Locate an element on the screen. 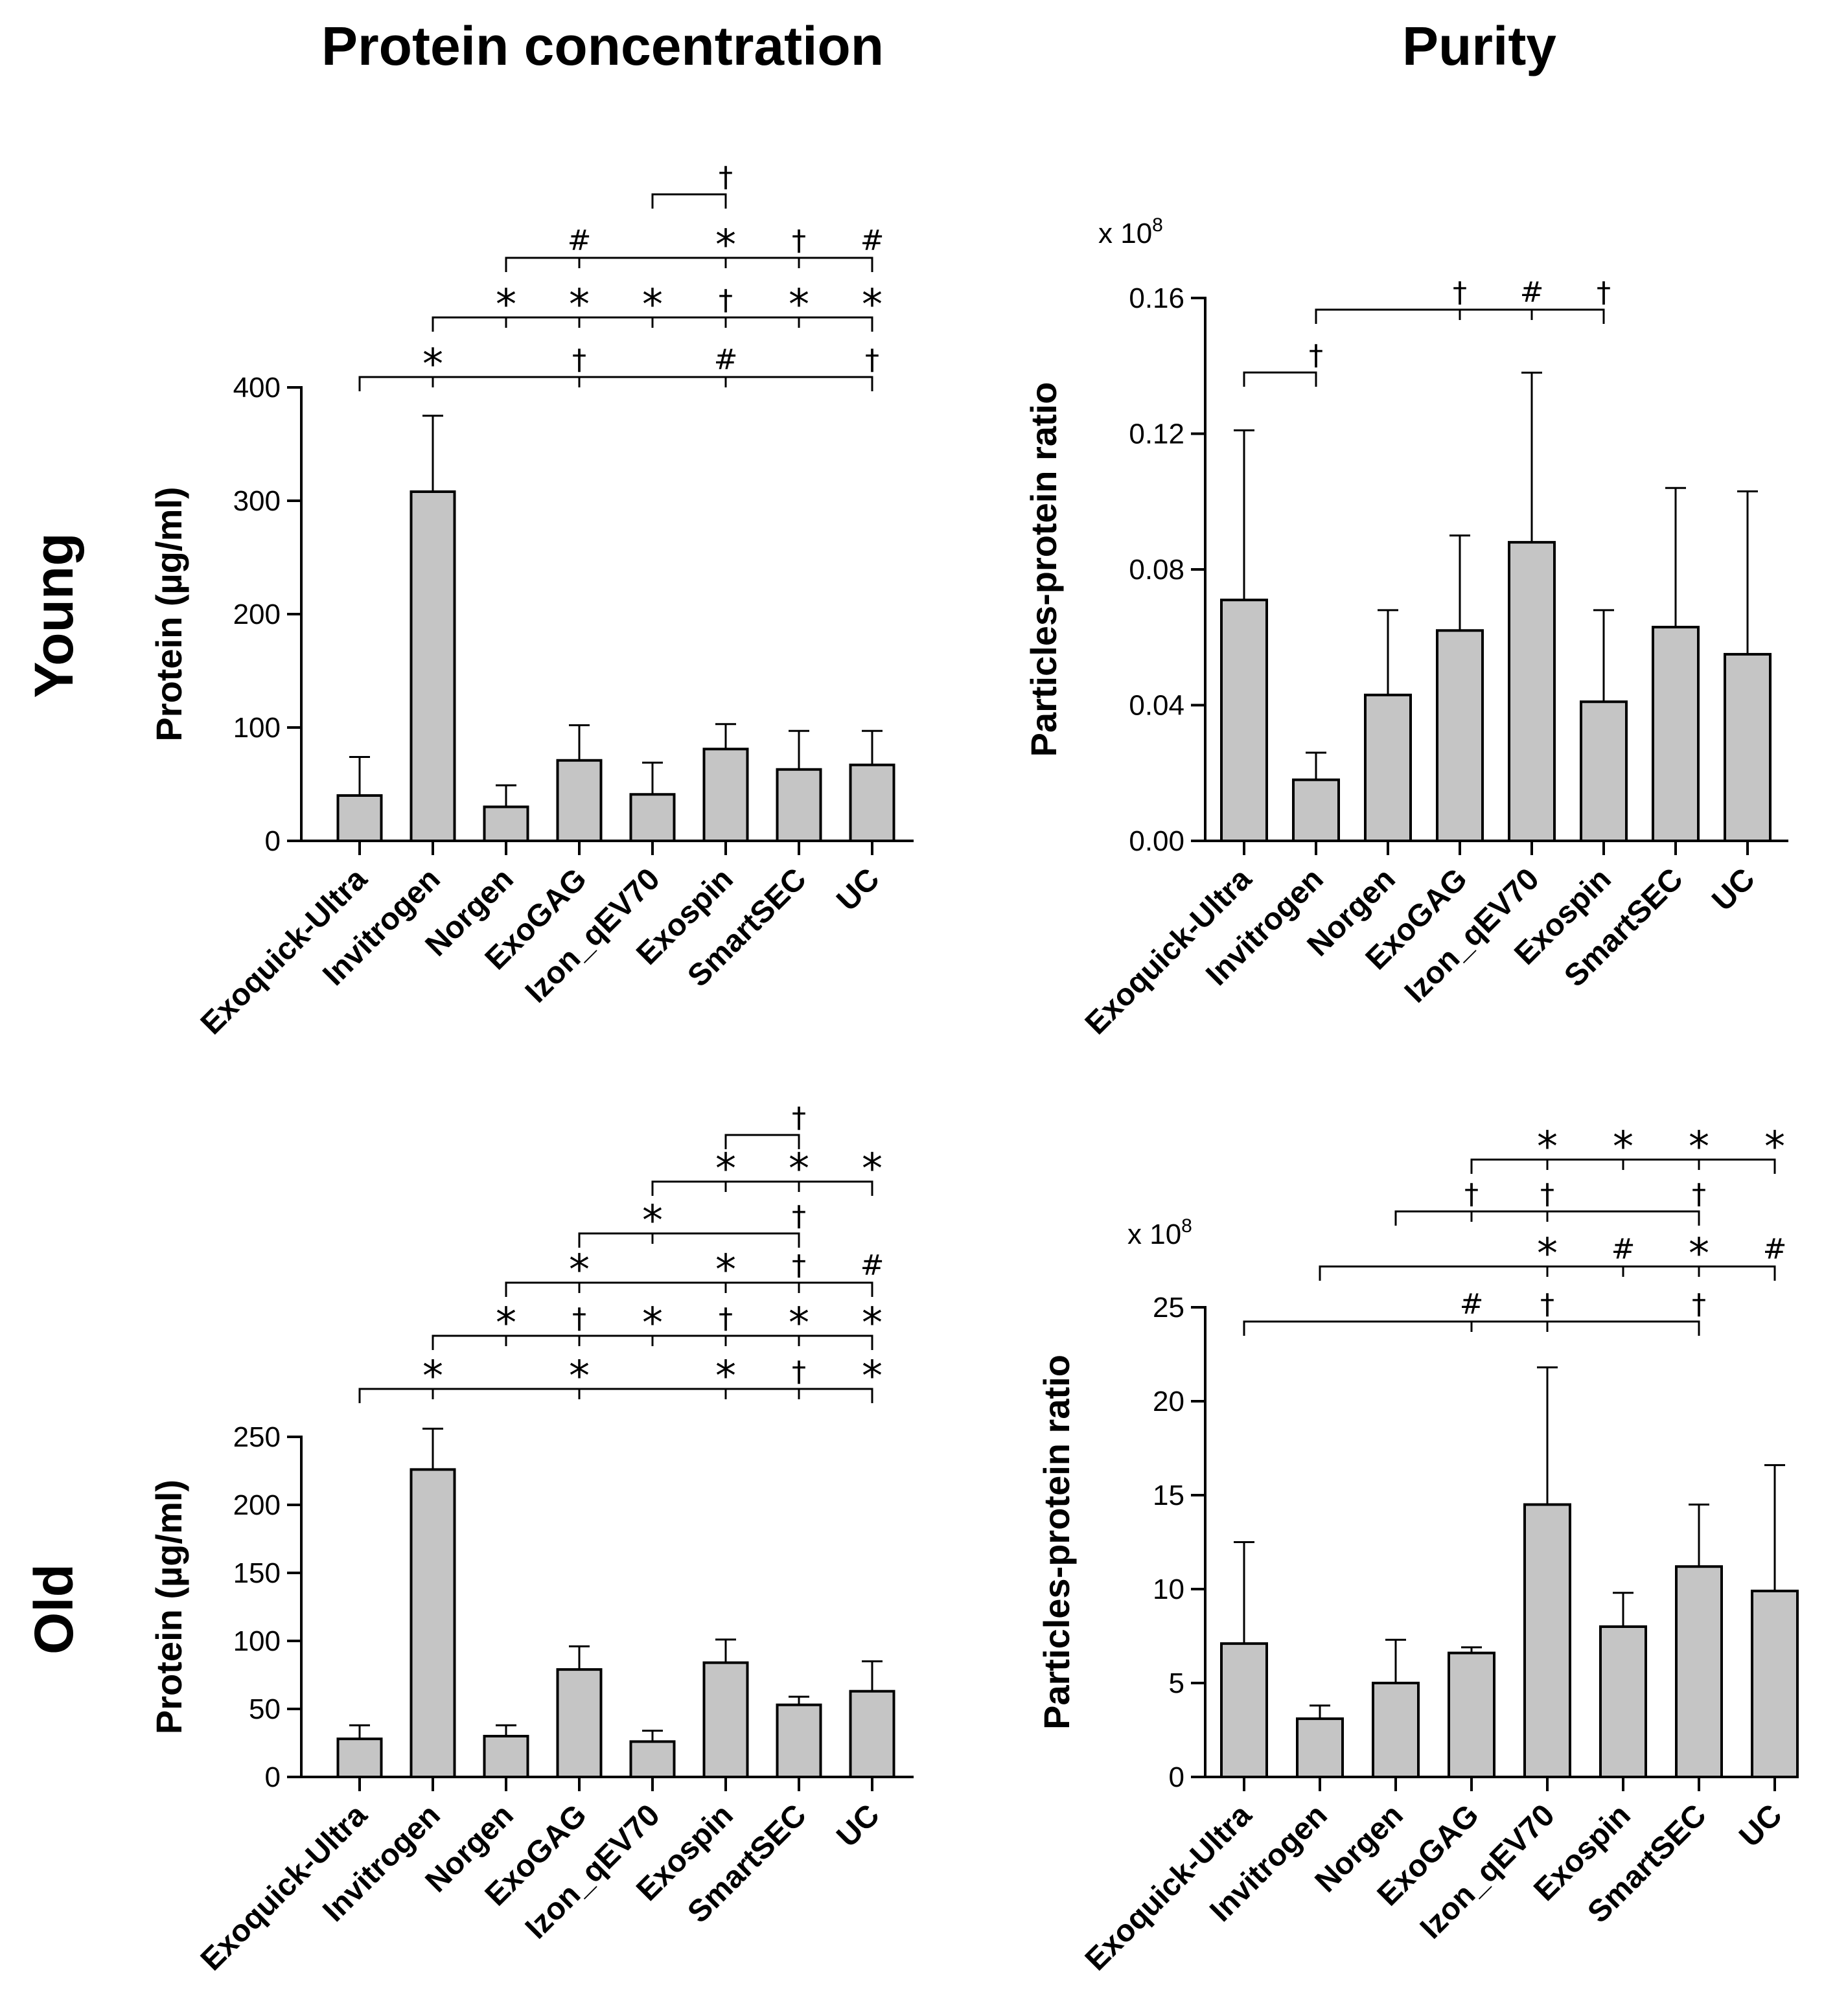 This screenshot has height=2016, width=1824. y-tick-label: 100 is located at coordinates (257, 728).